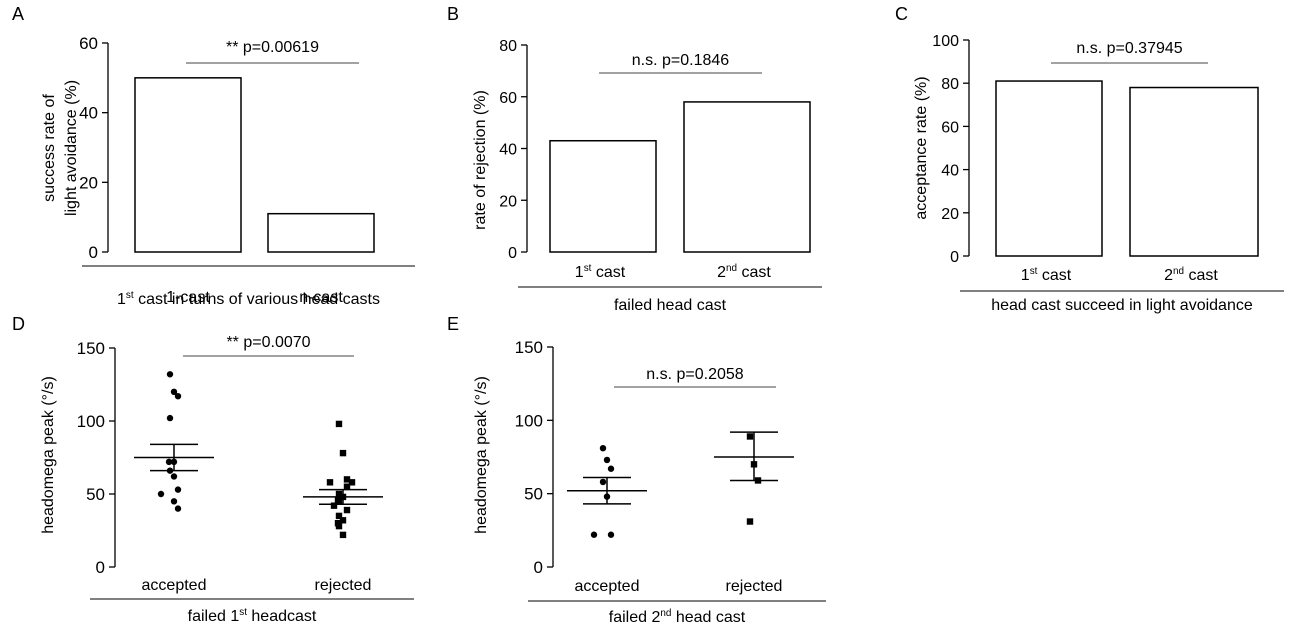 This screenshot has height=629, width=1304. What do you see at coordinates (635, 617) in the screenshot?
I see `group-label-part: failed 2` at bounding box center [635, 617].